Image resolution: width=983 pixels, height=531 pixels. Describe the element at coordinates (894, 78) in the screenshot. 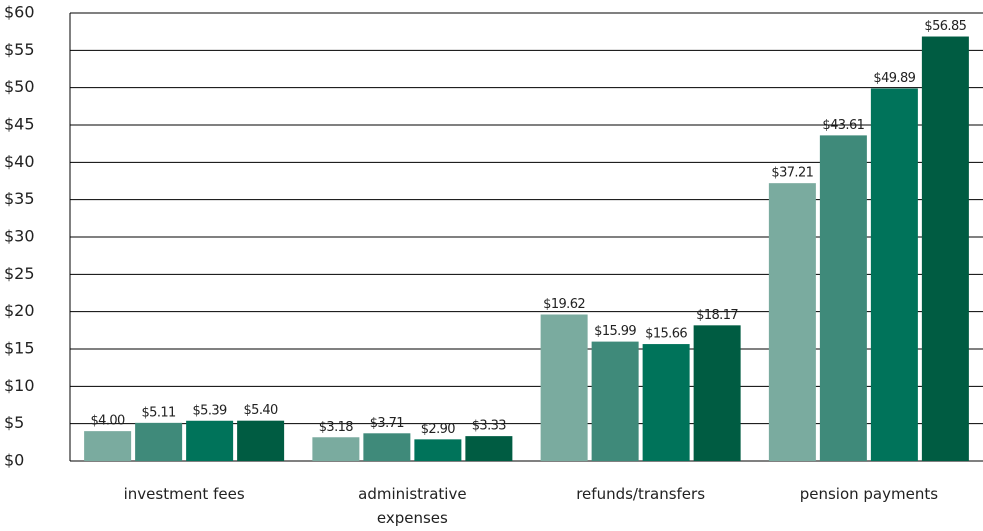

I see `value-label: $49.89` at that location.